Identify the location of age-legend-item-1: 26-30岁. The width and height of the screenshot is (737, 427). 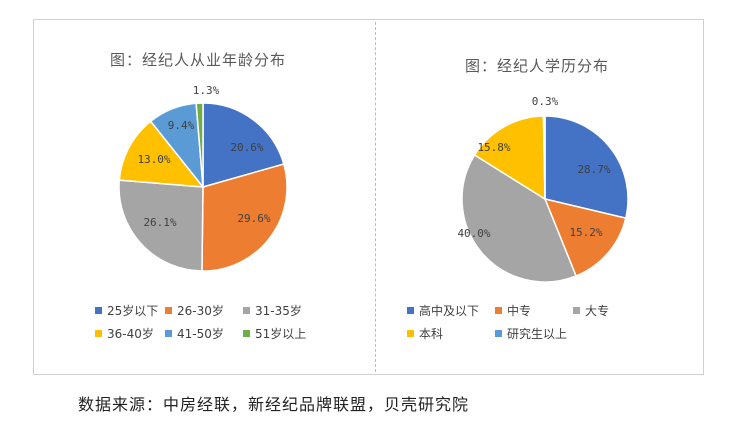
(194, 310).